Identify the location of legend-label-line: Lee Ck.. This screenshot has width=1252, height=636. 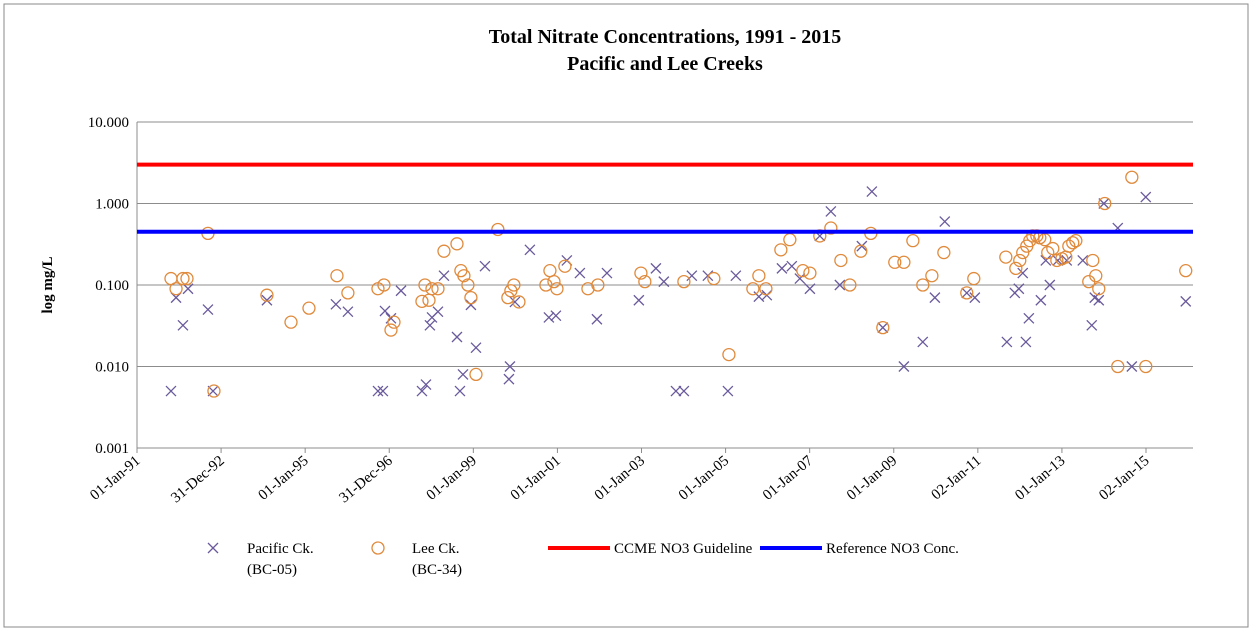
(435, 549).